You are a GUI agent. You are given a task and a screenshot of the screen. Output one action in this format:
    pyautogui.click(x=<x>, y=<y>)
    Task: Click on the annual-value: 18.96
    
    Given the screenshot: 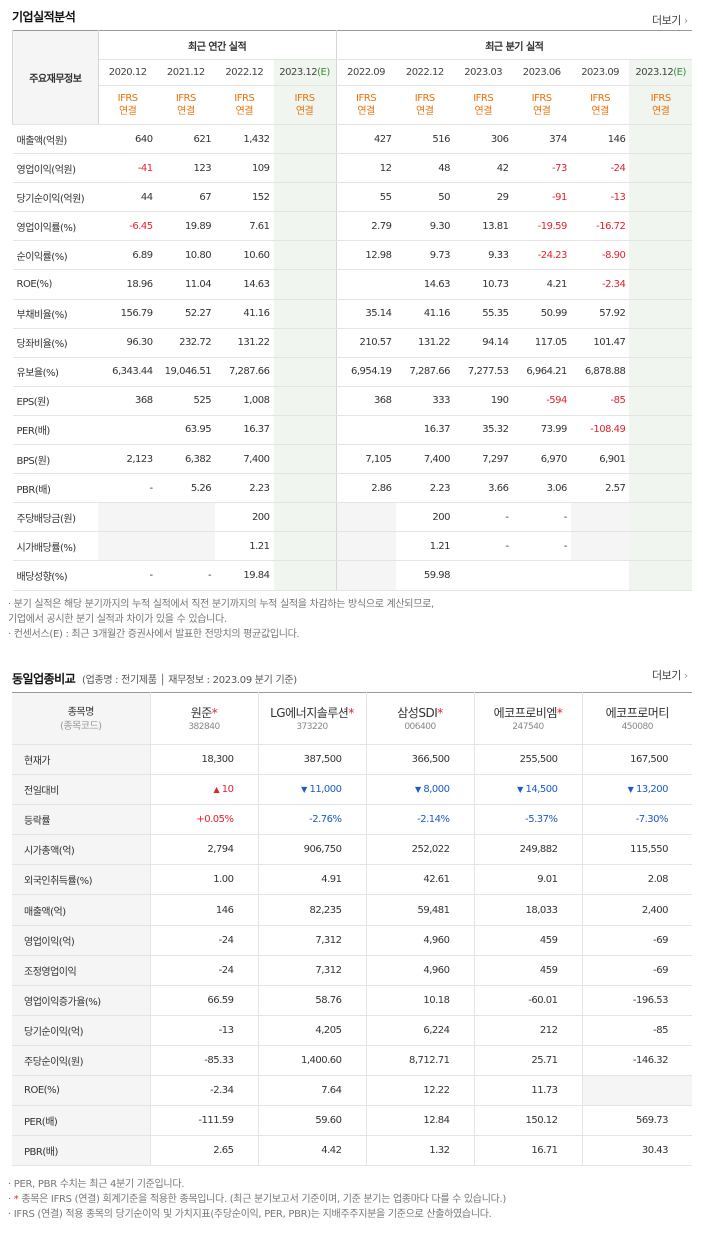 What is the action you would take?
    pyautogui.click(x=127, y=284)
    